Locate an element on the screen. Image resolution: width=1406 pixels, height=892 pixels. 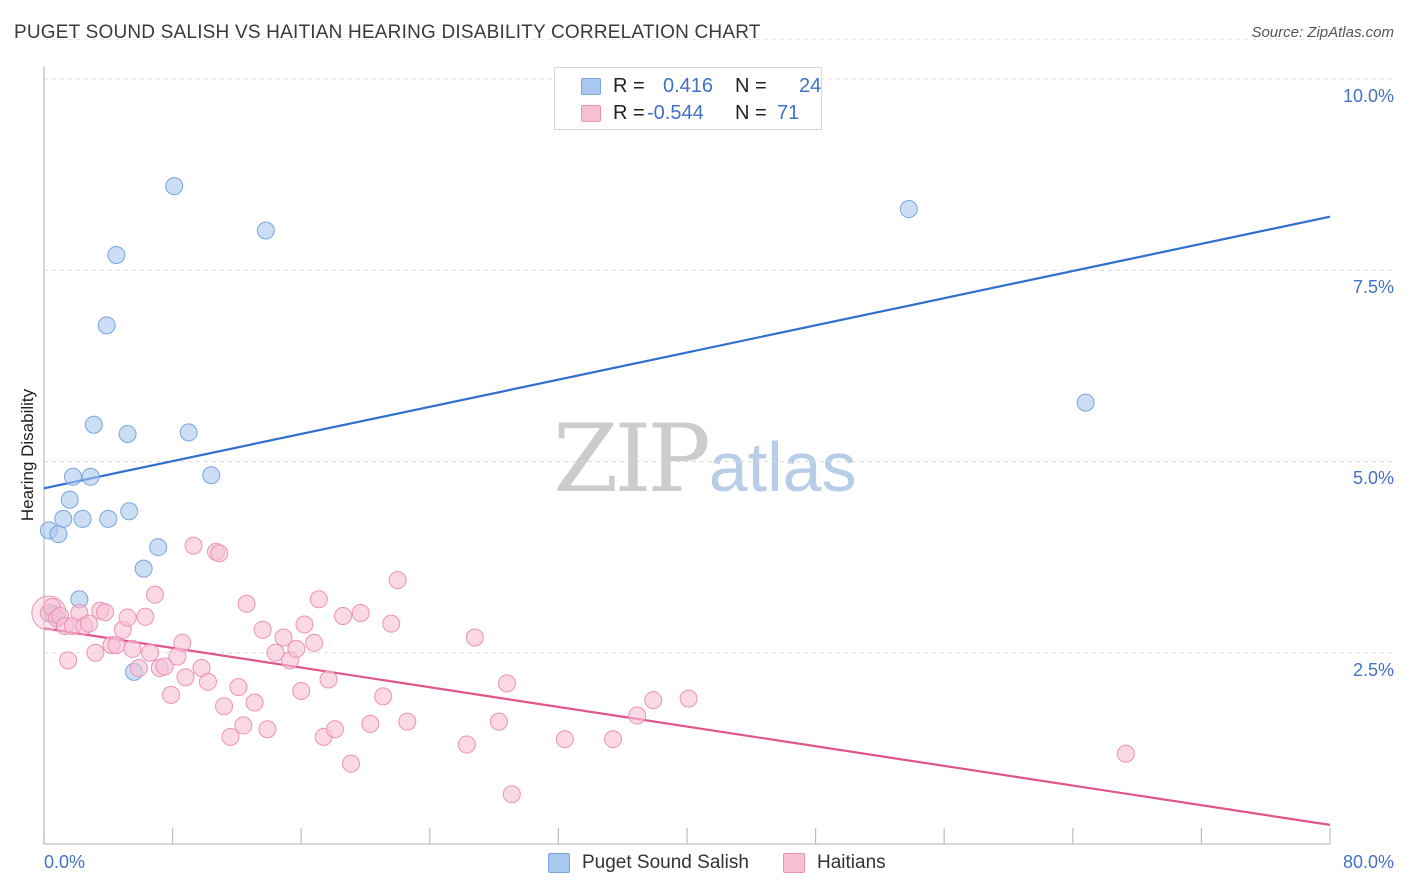
stats-row-haitians: R = -0.544 N = 71 is located at coordinates (689, 115).